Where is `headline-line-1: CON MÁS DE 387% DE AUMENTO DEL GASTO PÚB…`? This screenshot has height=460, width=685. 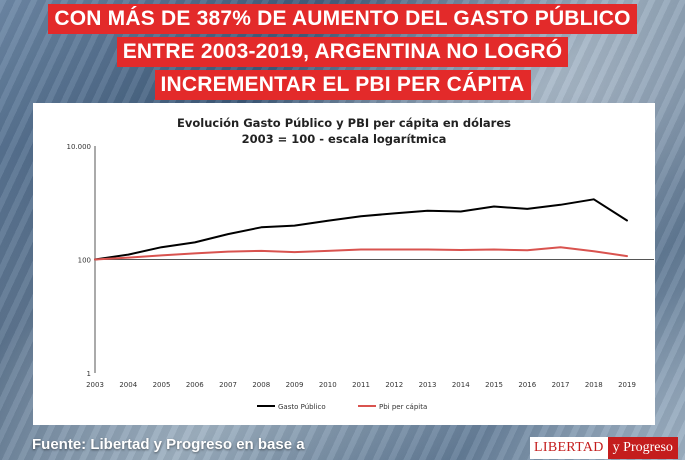 headline-line-1: CON MÁS DE 387% DE AUMENTO DEL GASTO PÚB… is located at coordinates (342, 19).